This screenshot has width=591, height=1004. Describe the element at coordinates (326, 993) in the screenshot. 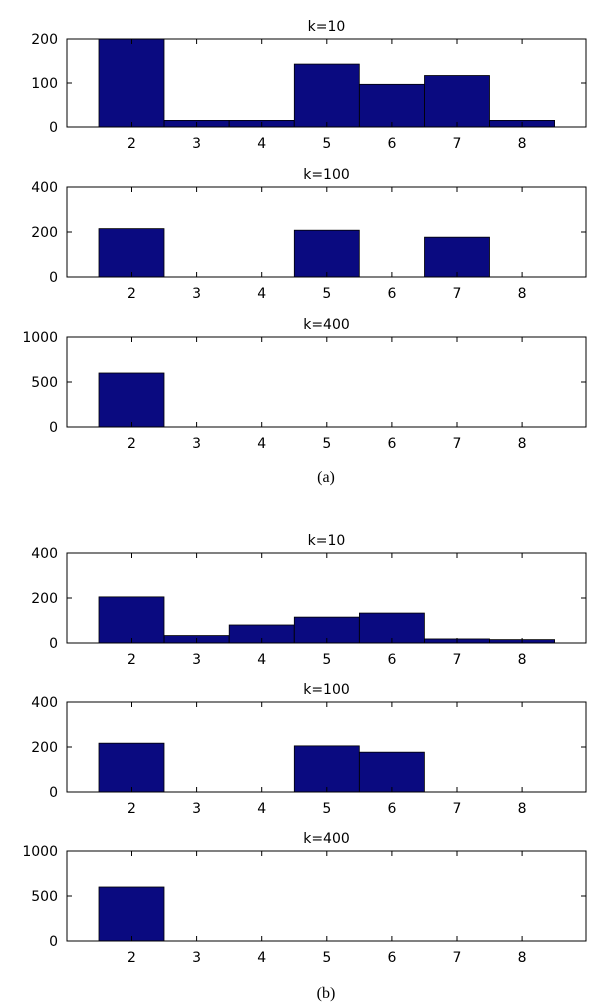

I see `caption-b: (b)` at that location.